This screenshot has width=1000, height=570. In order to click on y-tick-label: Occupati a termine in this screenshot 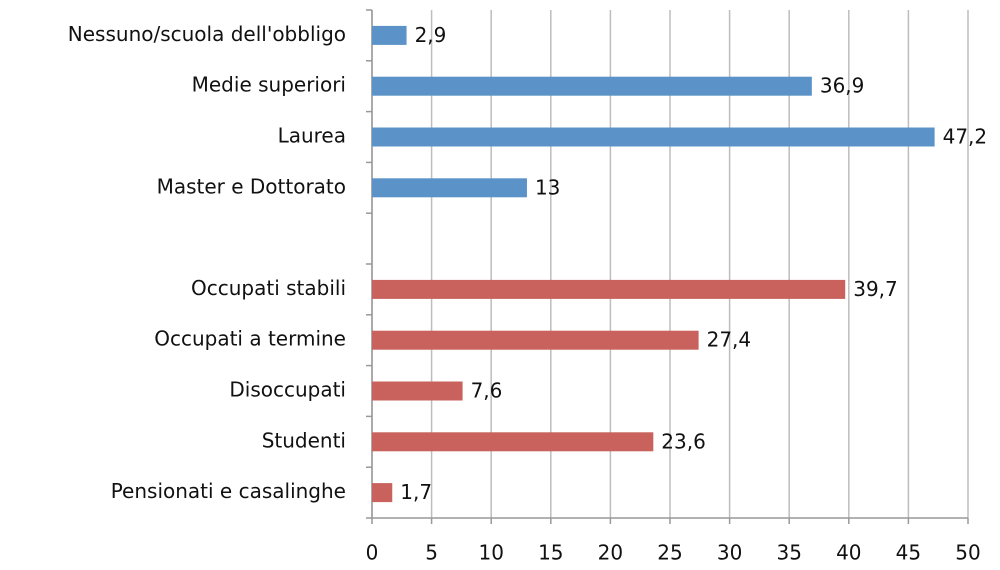, I will do `click(250, 339)`.